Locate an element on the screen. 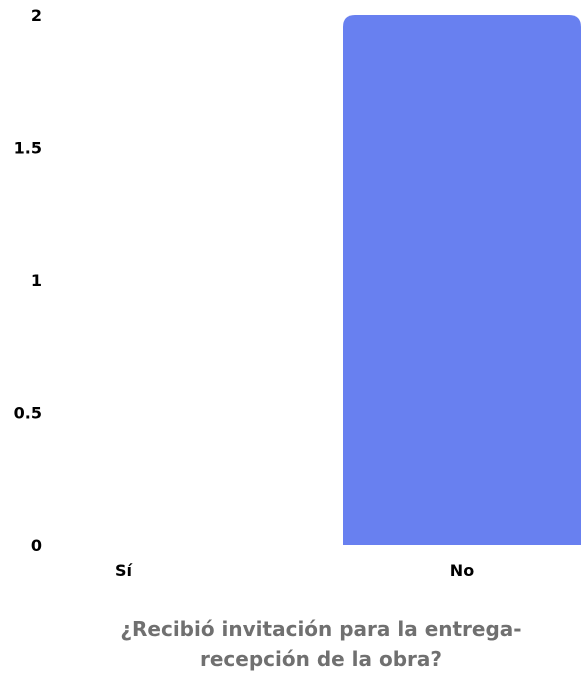 This screenshot has height=674, width=581. chart-title-line-2: recepción de la obra? is located at coordinates (321, 659).